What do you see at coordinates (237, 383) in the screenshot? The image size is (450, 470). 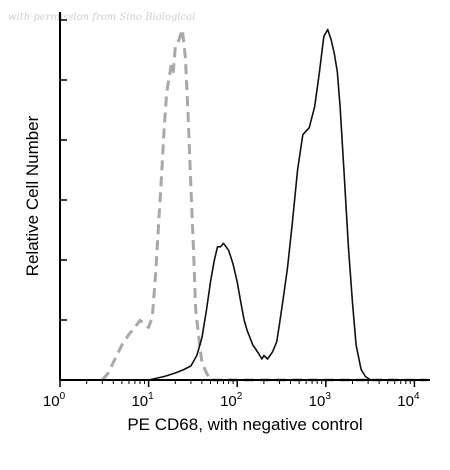 I see `x-axis-ticks` at bounding box center [237, 383].